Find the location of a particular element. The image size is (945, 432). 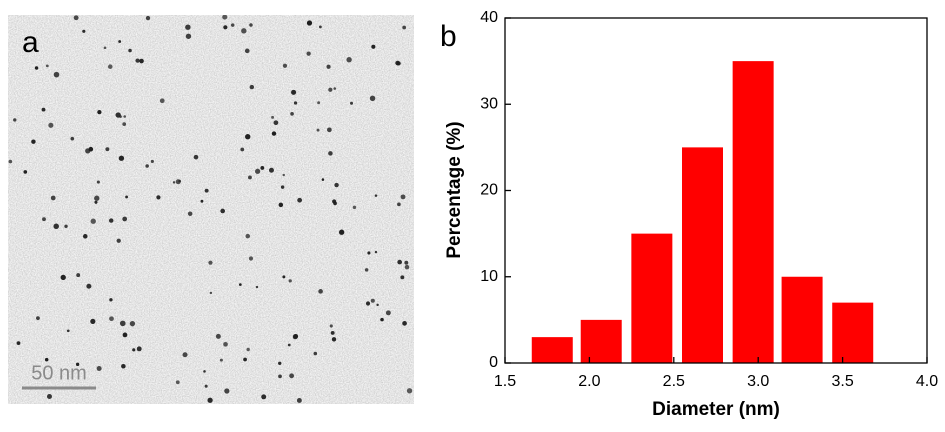

x-tick-label: 2.0 is located at coordinates (589, 381).